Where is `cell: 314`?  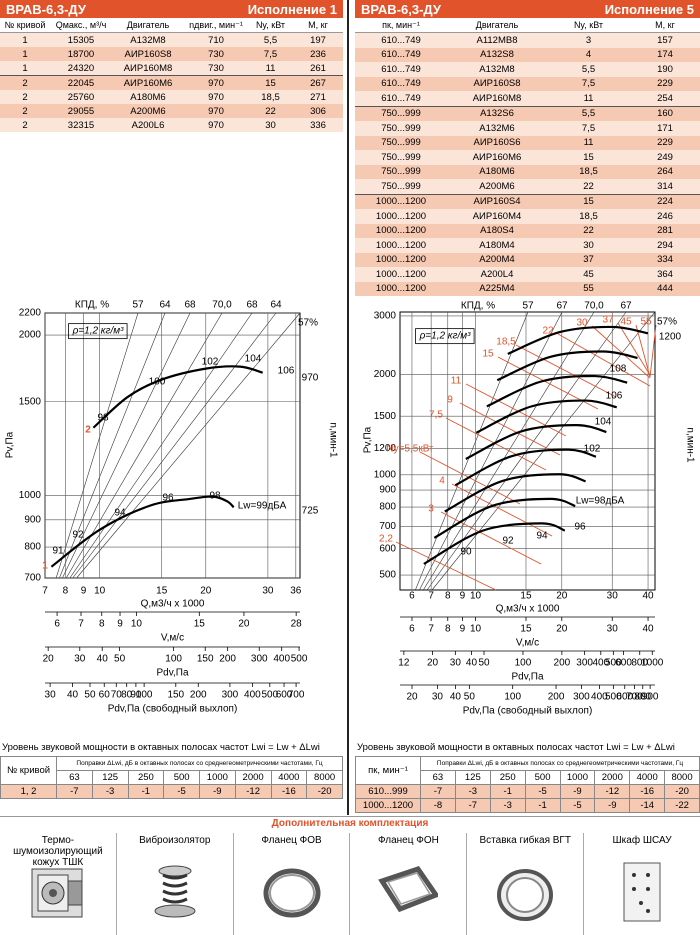 cell: 314 is located at coordinates (665, 186).